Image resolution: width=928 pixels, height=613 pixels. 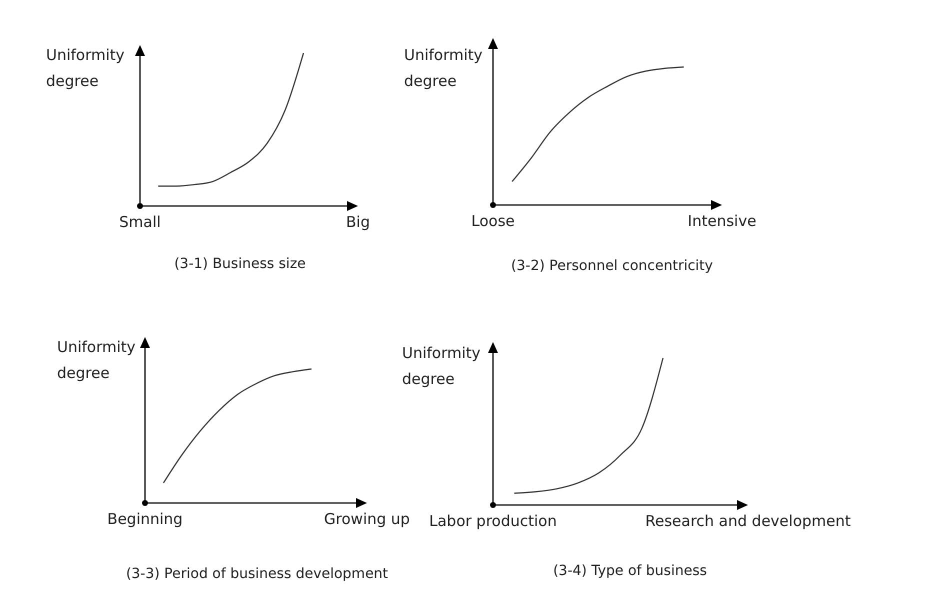 What do you see at coordinates (722, 221) in the screenshot?
I see `x-tick-label: Intensive` at bounding box center [722, 221].